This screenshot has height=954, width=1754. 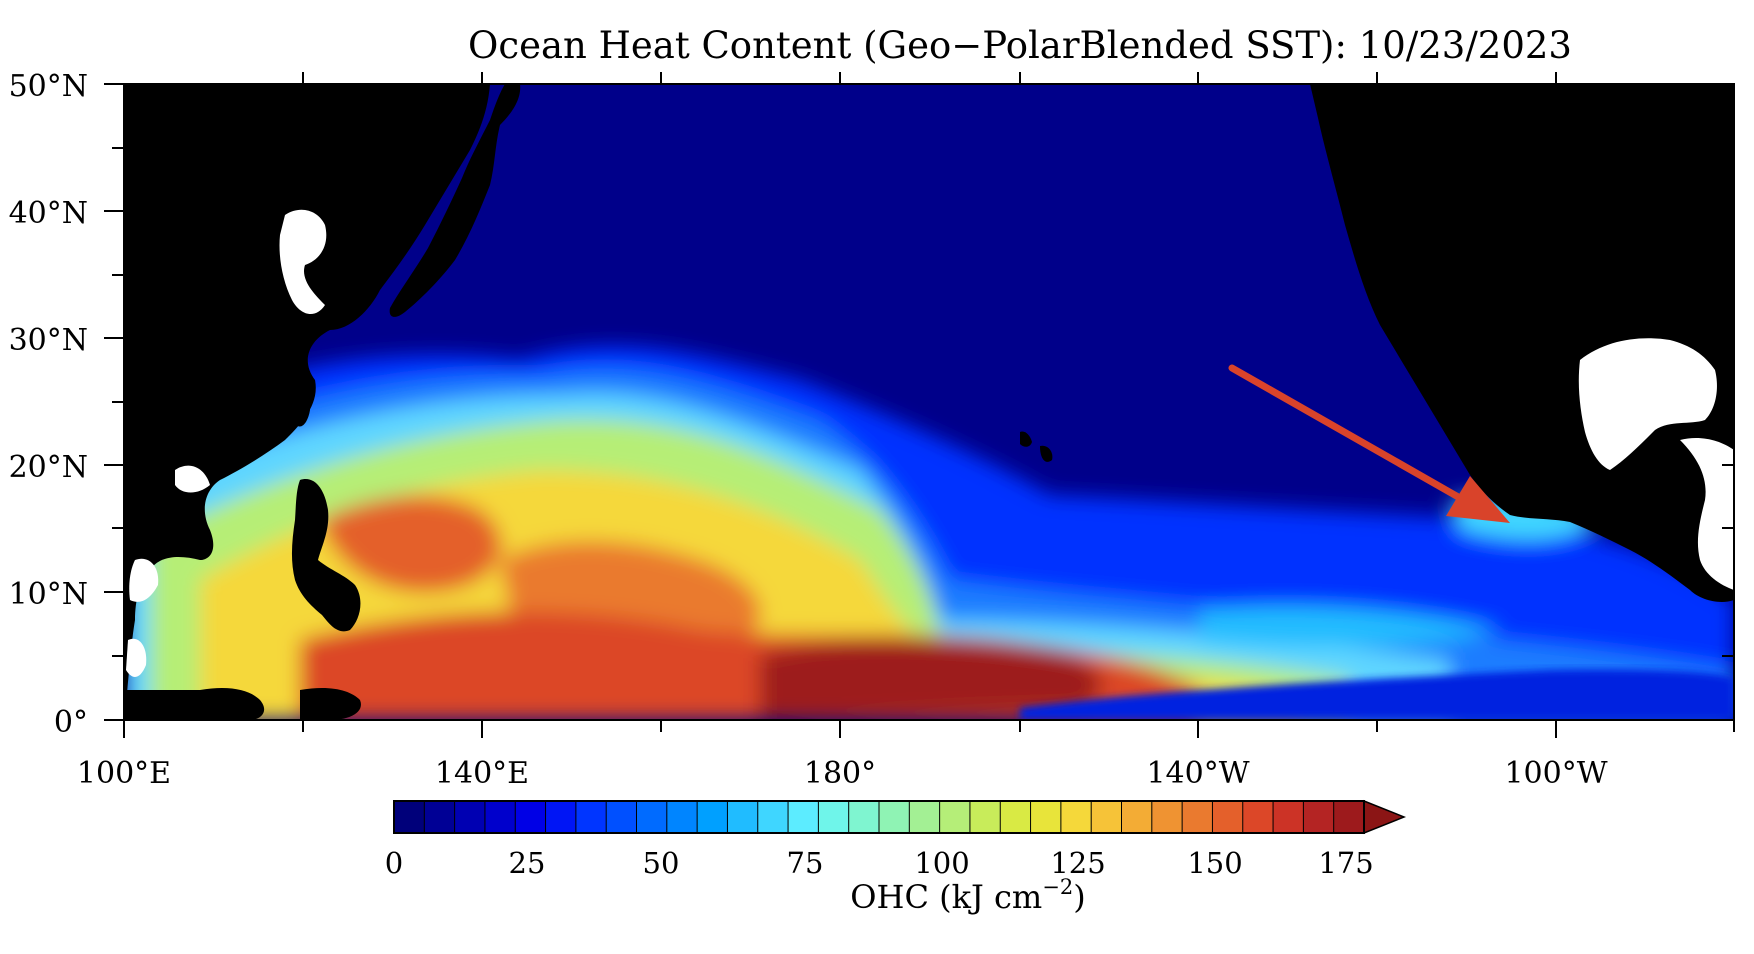 I want to click on colorbar-tick-label: 150, so click(x=1214, y=863).